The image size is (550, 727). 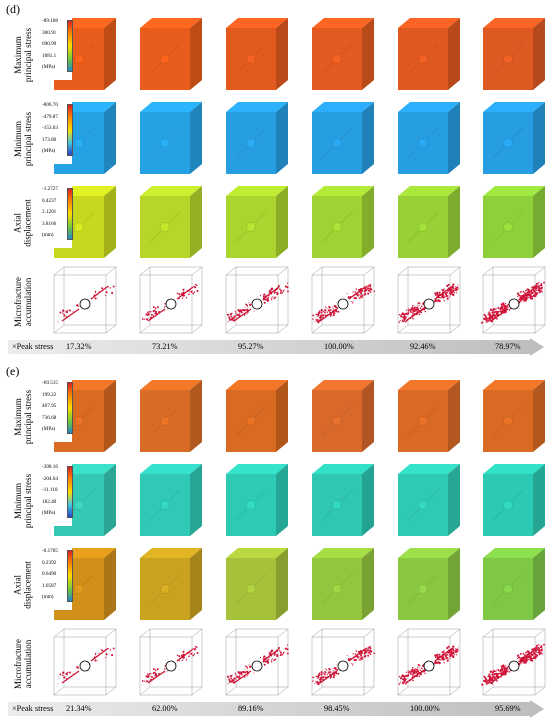 What do you see at coordinates (23, 301) in the screenshot?
I see `row-label-text: Microfracture accumulation` at bounding box center [23, 301].